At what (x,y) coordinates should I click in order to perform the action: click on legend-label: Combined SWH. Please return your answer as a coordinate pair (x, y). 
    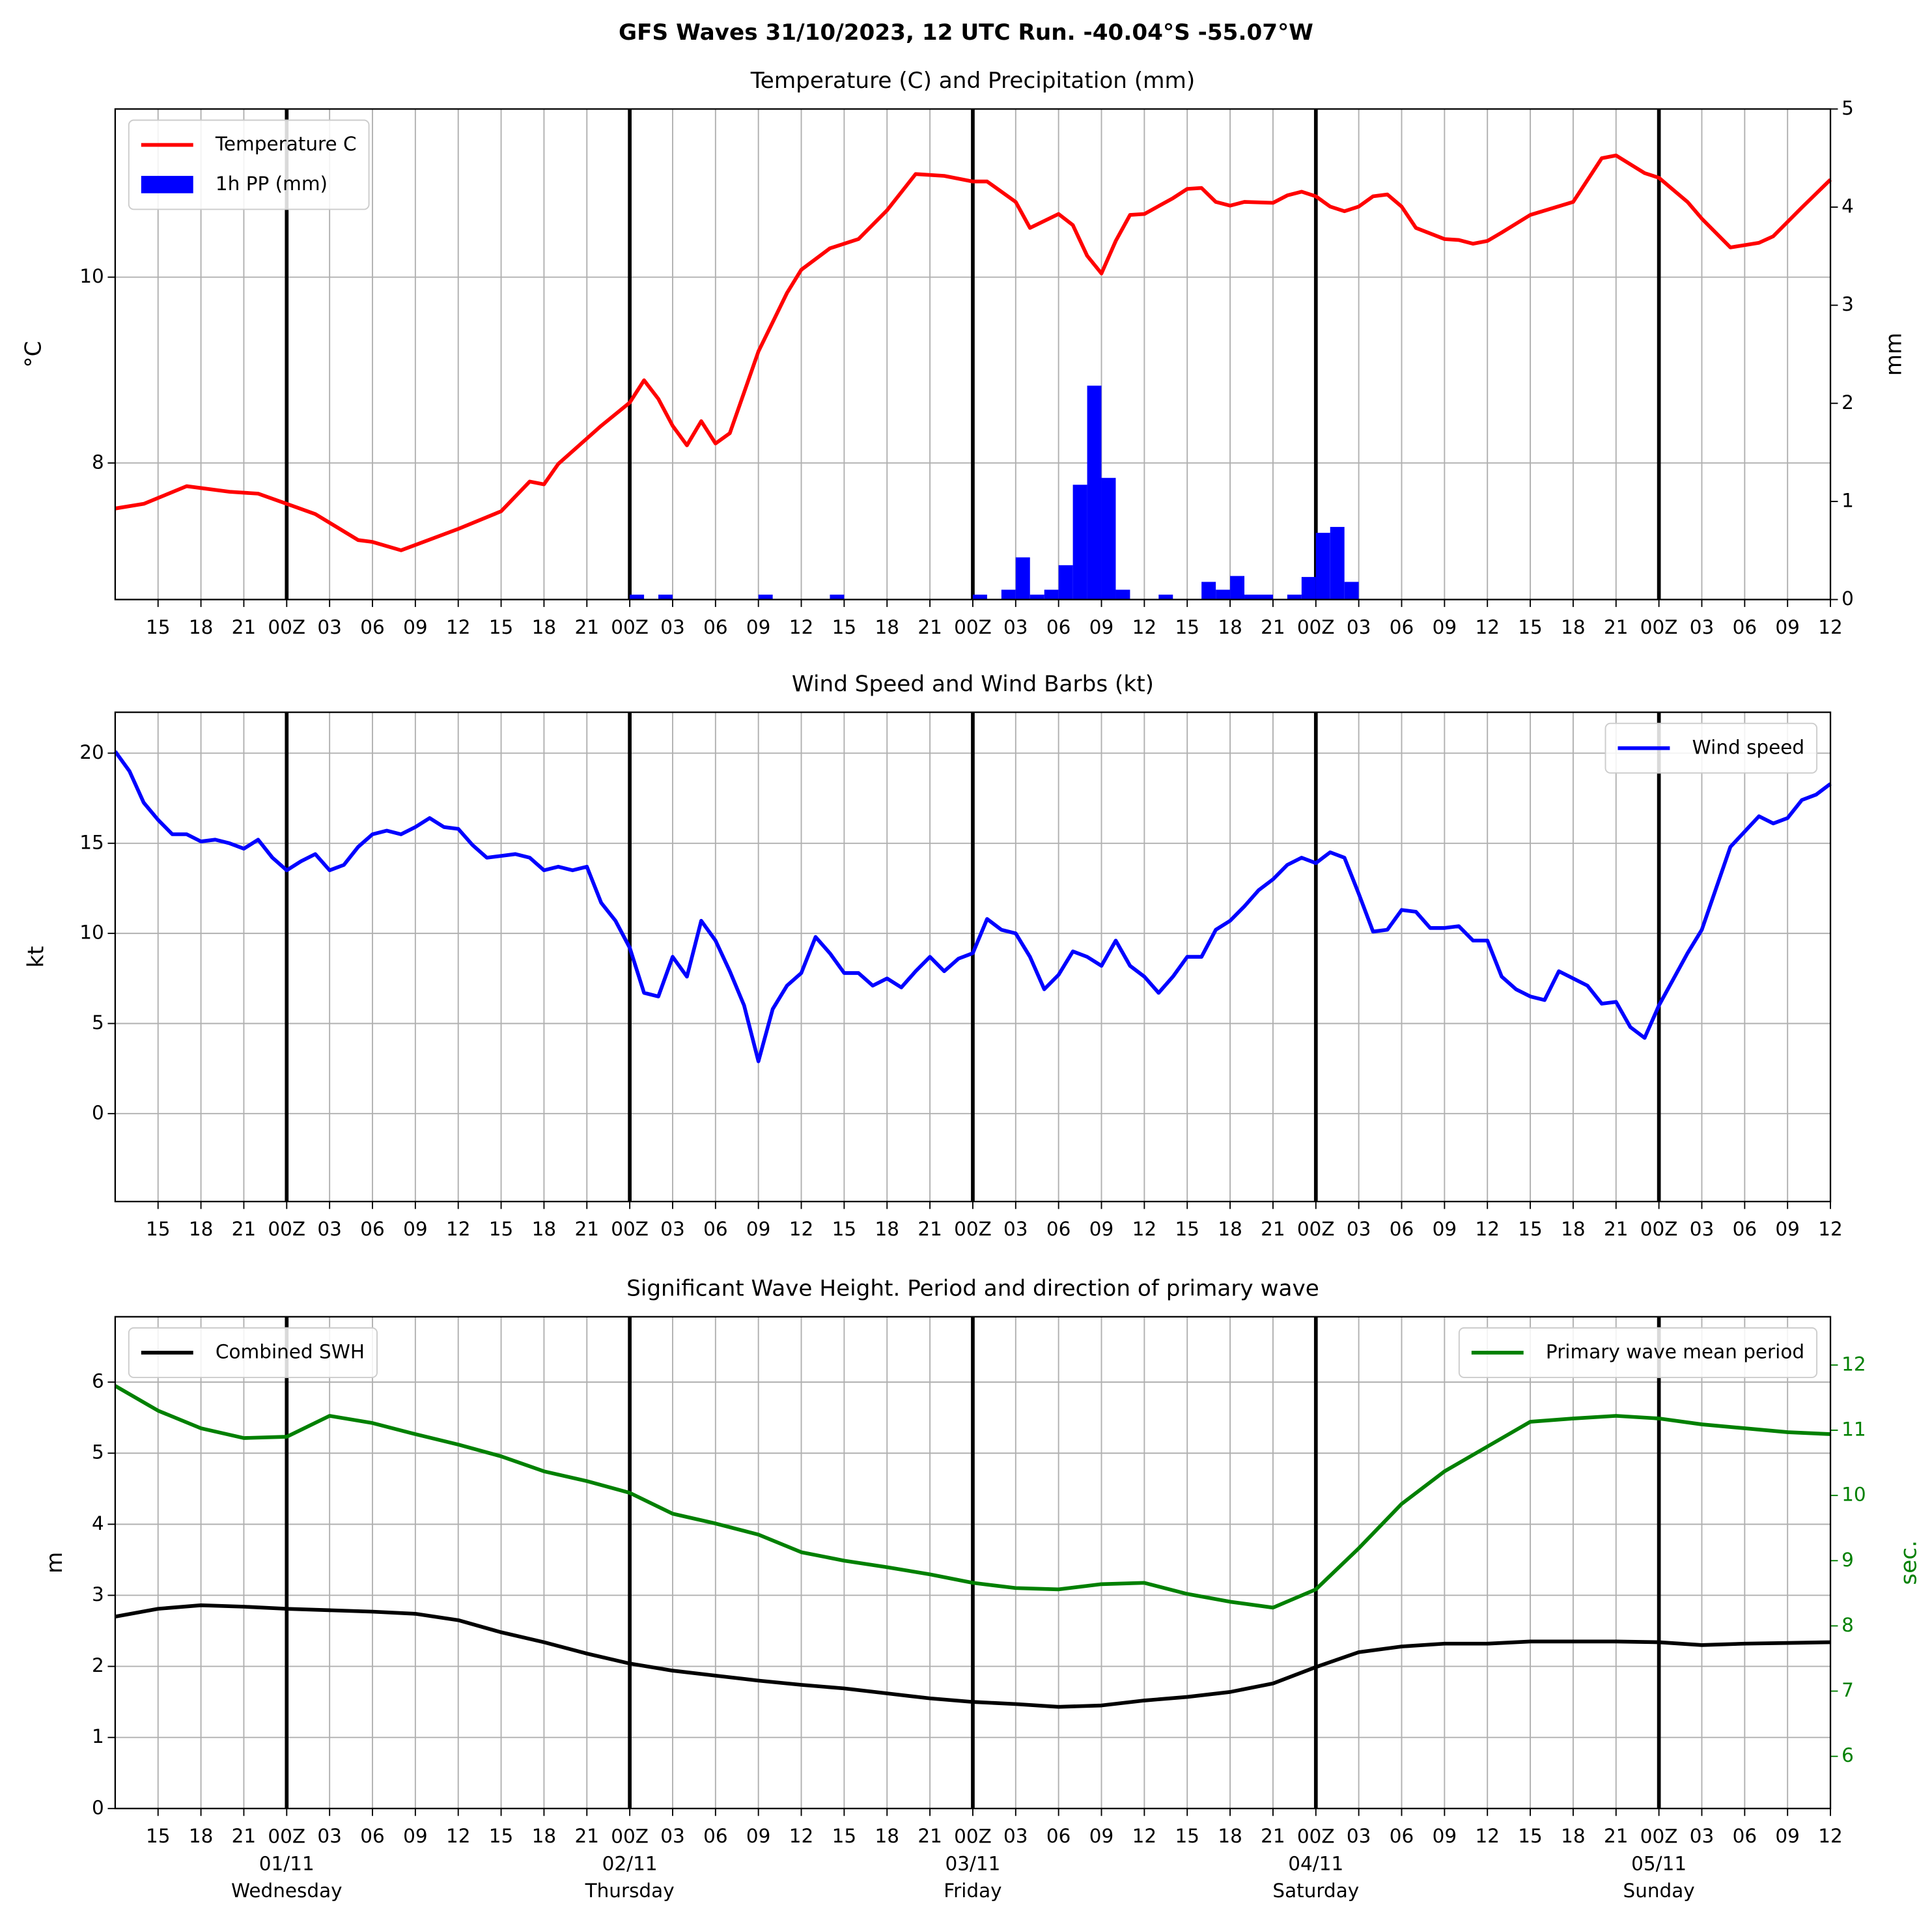
    Looking at the image, I should click on (290, 1351).